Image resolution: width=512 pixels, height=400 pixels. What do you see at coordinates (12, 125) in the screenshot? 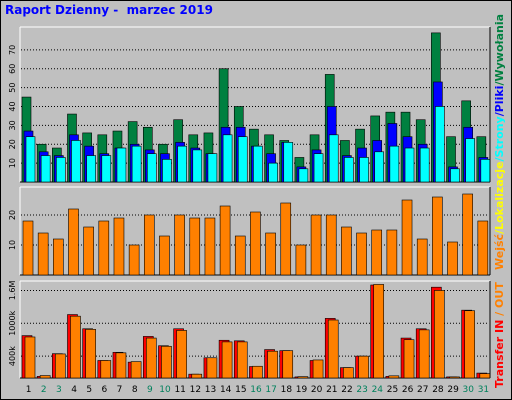
I see `y-tick-label: 30` at bounding box center [12, 125].